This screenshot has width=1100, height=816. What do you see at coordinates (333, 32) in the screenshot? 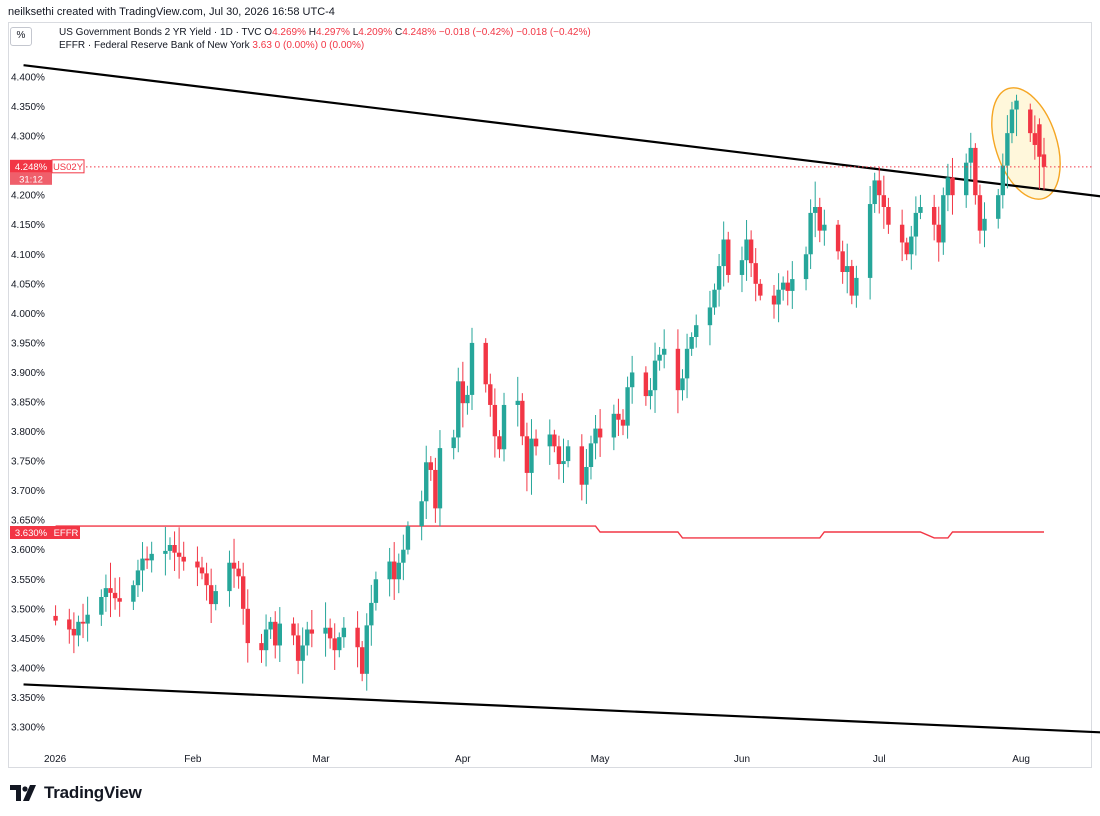
I see `legend-high: 4.297%` at bounding box center [333, 32].